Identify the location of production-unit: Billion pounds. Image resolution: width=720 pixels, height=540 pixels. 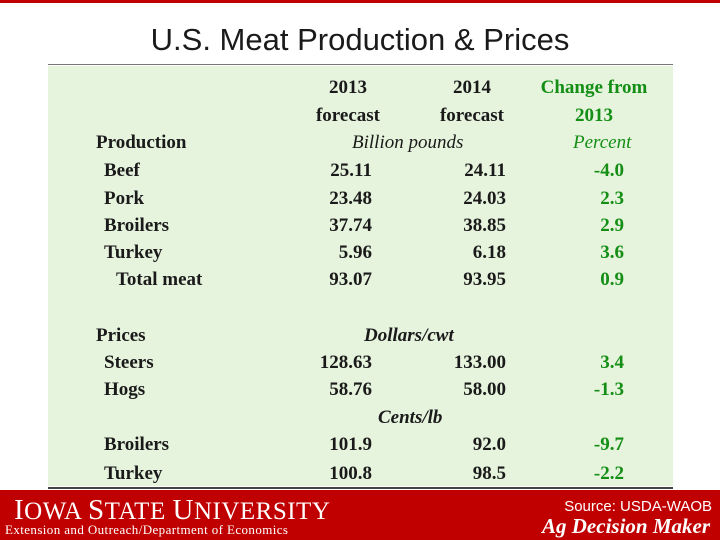
(408, 142).